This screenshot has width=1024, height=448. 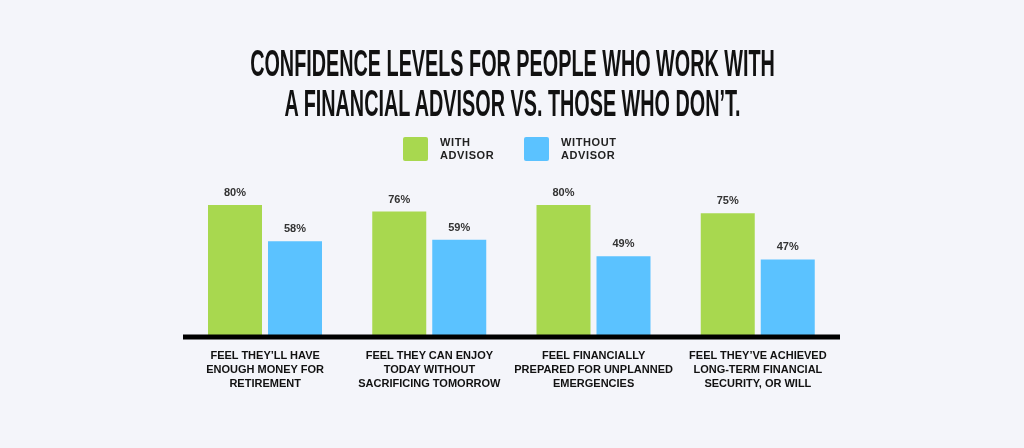 What do you see at coordinates (758, 369) in the screenshot?
I see `x-tick-label: FEEL THEY’VE ACHIEVED LONG-TERM FINANCIAL SECURITY, OR WILL` at bounding box center [758, 369].